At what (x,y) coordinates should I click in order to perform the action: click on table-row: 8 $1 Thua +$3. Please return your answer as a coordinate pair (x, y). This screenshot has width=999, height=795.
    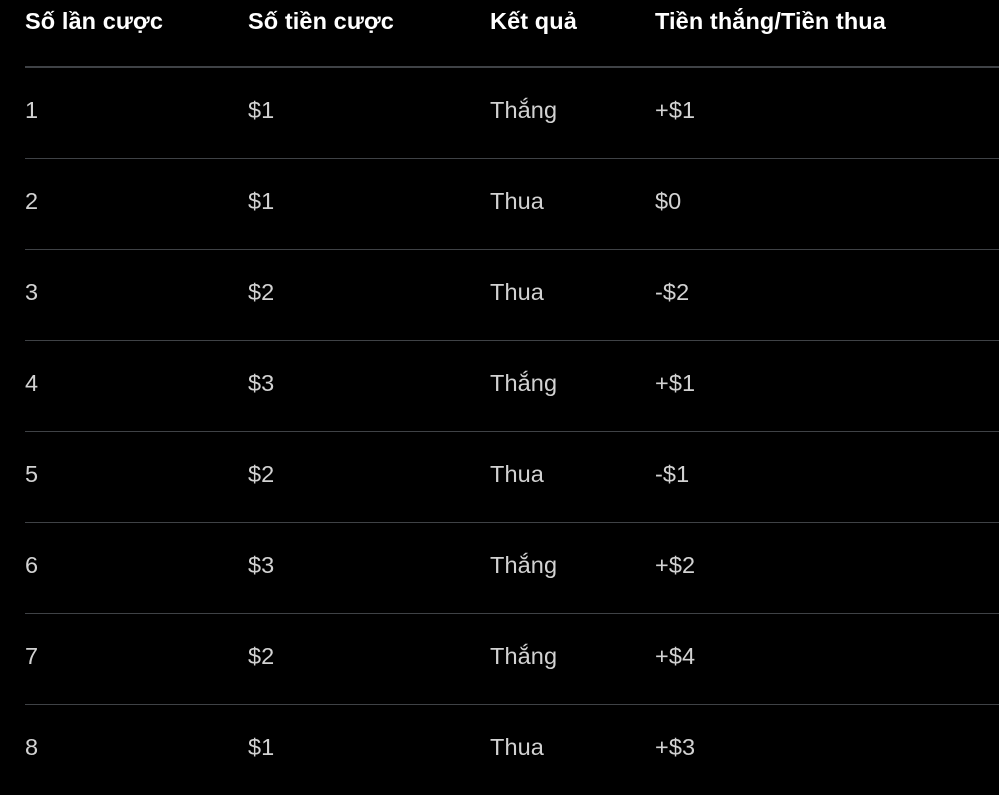
    Looking at the image, I should click on (499, 749).